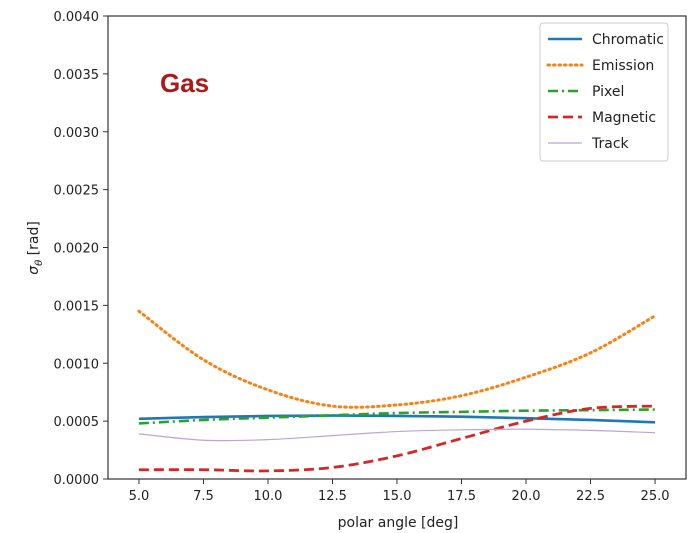  Describe the element at coordinates (184, 83) in the screenshot. I see `annotation-gas: Gas` at that location.